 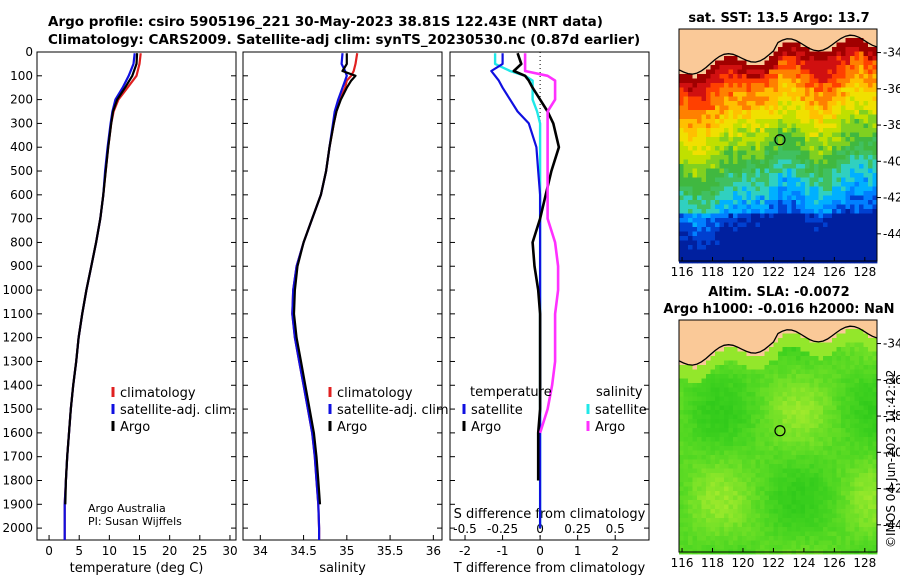 I want to click on sdiff-tick-label: 0, so click(x=540, y=529).